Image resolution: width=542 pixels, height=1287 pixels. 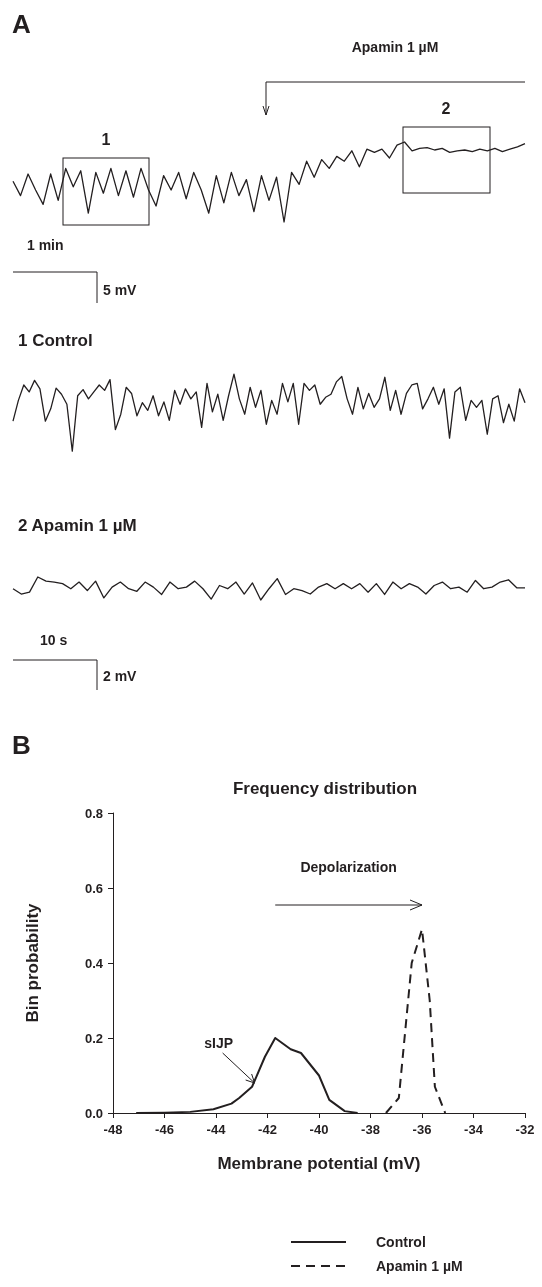 What do you see at coordinates (55, 340) in the screenshot?
I see `chart-title: 1 Control` at bounding box center [55, 340].